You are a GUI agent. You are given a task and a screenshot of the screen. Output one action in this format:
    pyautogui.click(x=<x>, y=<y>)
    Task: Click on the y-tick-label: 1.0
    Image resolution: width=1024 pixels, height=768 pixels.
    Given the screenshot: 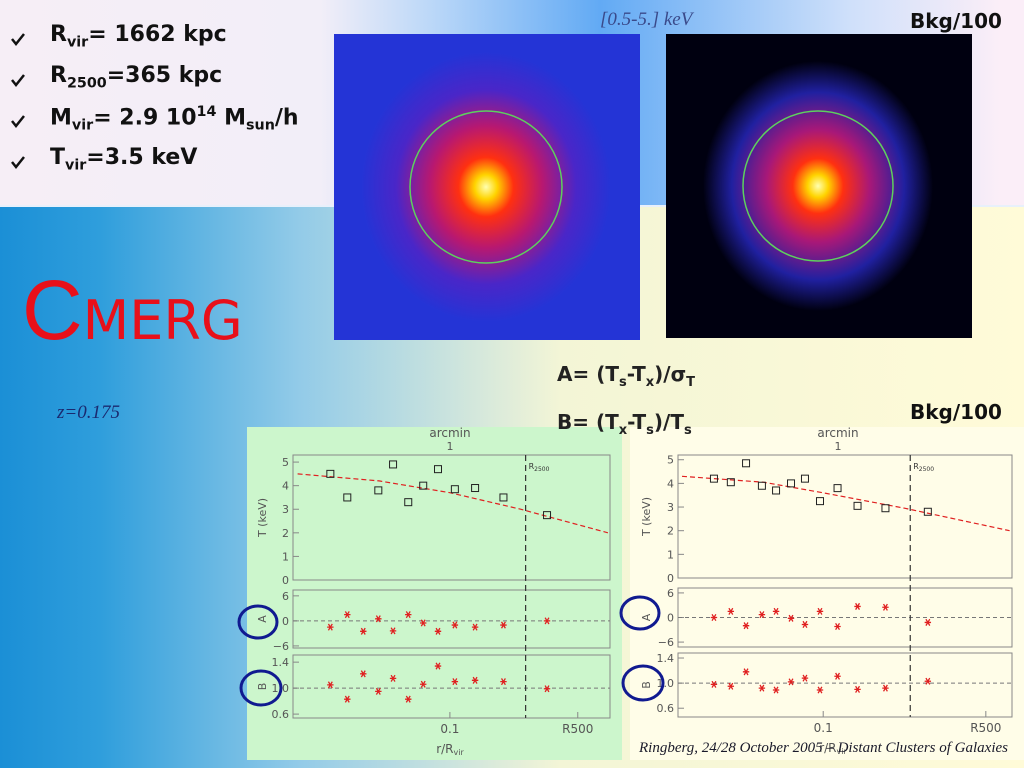 What is the action you would take?
    pyautogui.click(x=666, y=683)
    